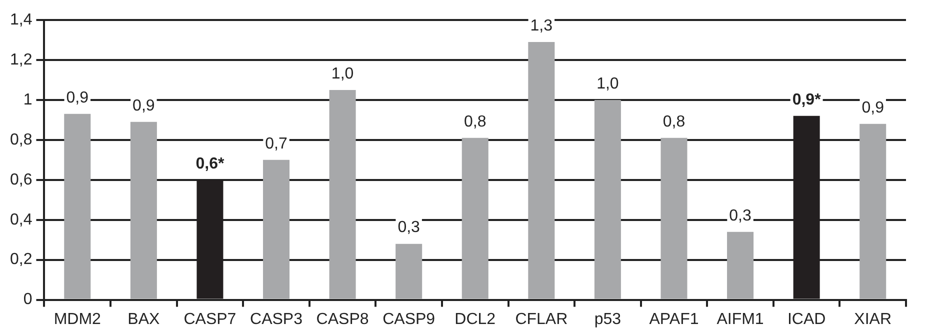  I want to click on x-tick-label: BAX, so click(144, 319).